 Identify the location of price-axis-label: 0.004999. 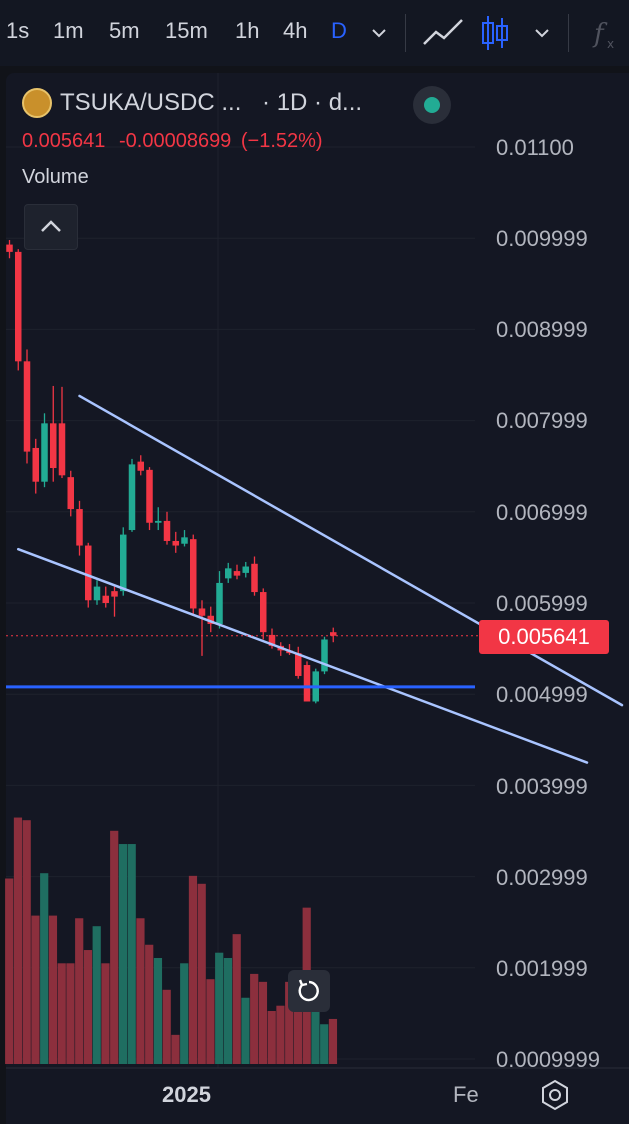
(542, 694).